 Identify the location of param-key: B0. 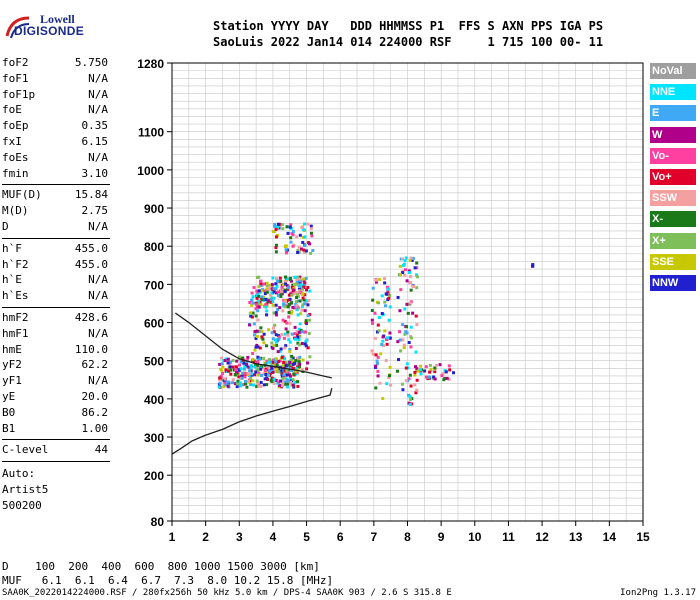
(9, 412).